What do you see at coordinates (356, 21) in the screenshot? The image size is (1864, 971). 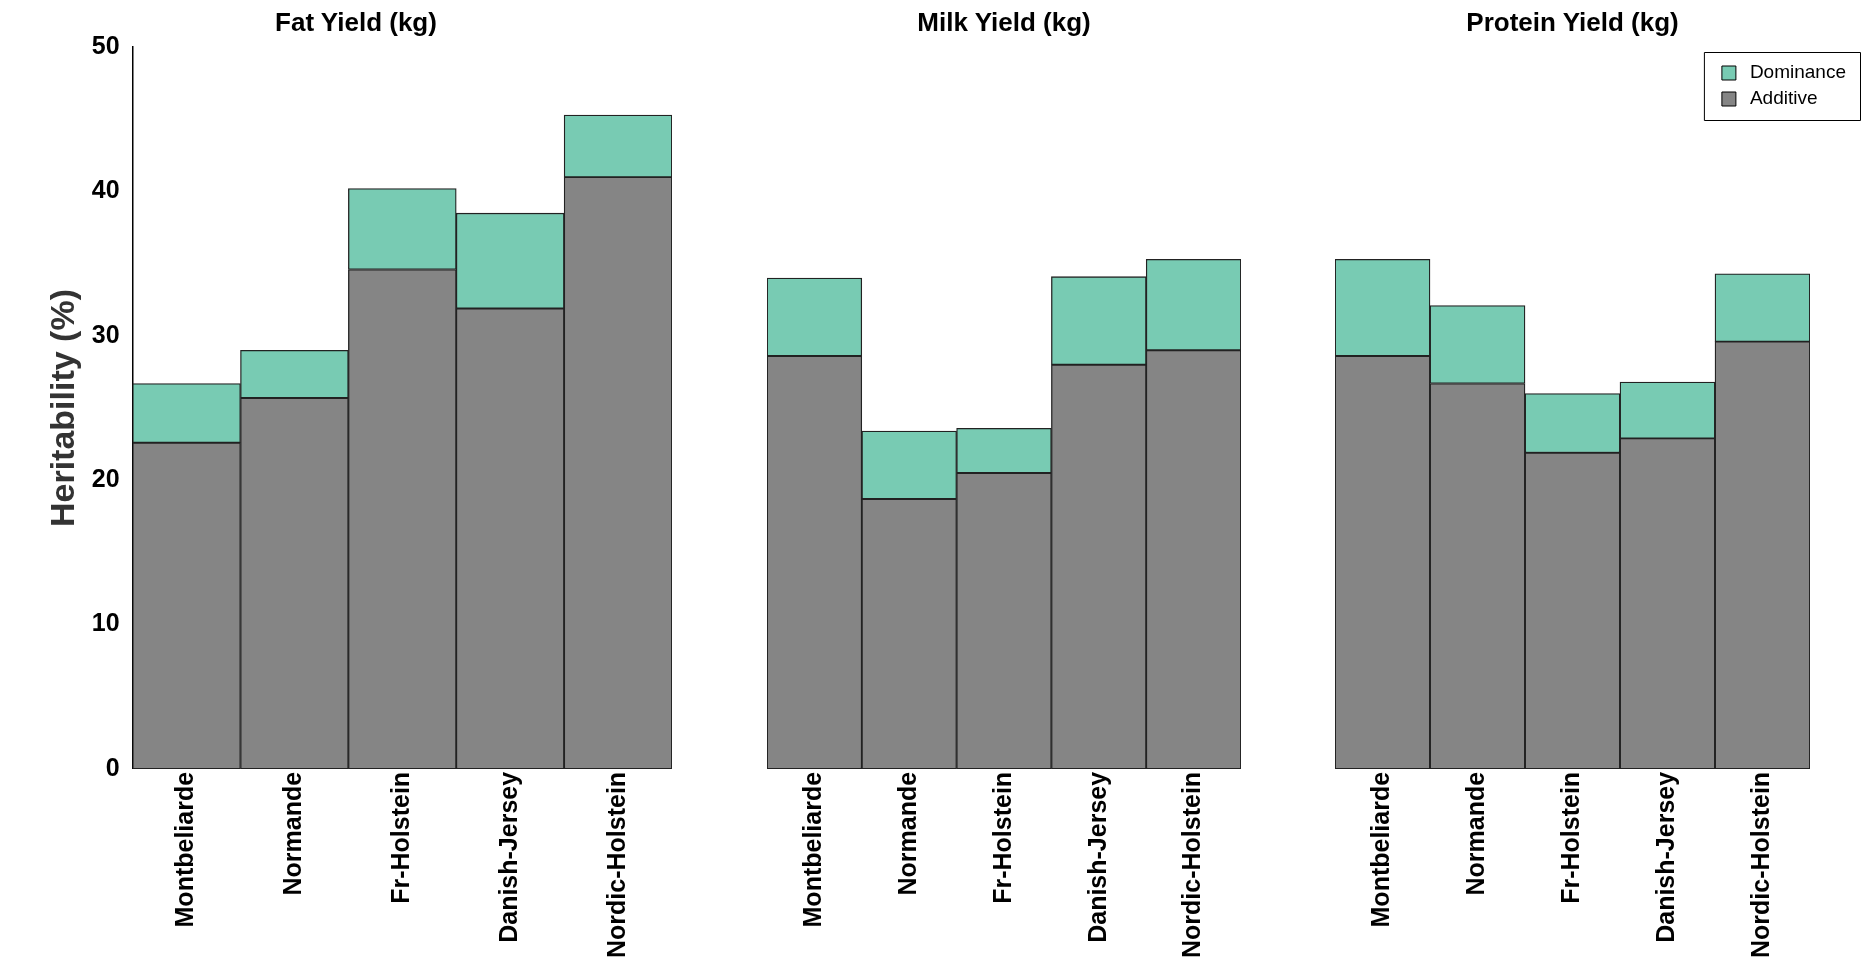 I see `chart-title: Fat Yield (kg)` at bounding box center [356, 21].